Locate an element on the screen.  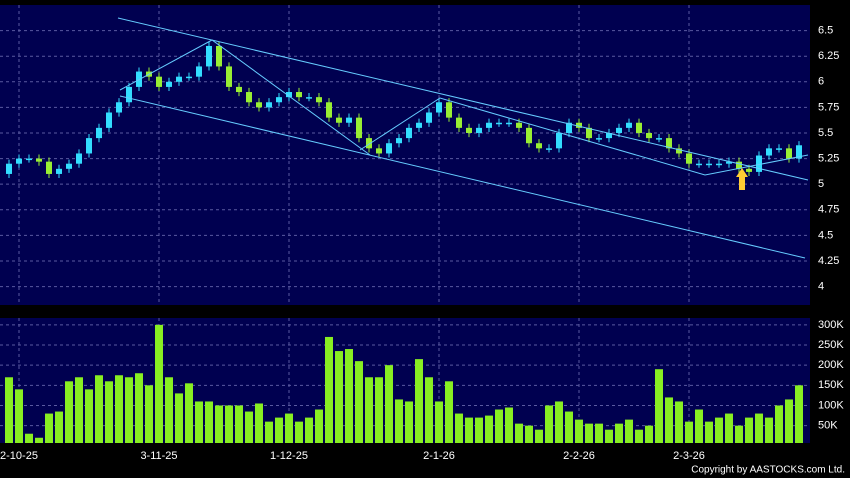
y2-tick-label: 200K is located at coordinates (831, 365).